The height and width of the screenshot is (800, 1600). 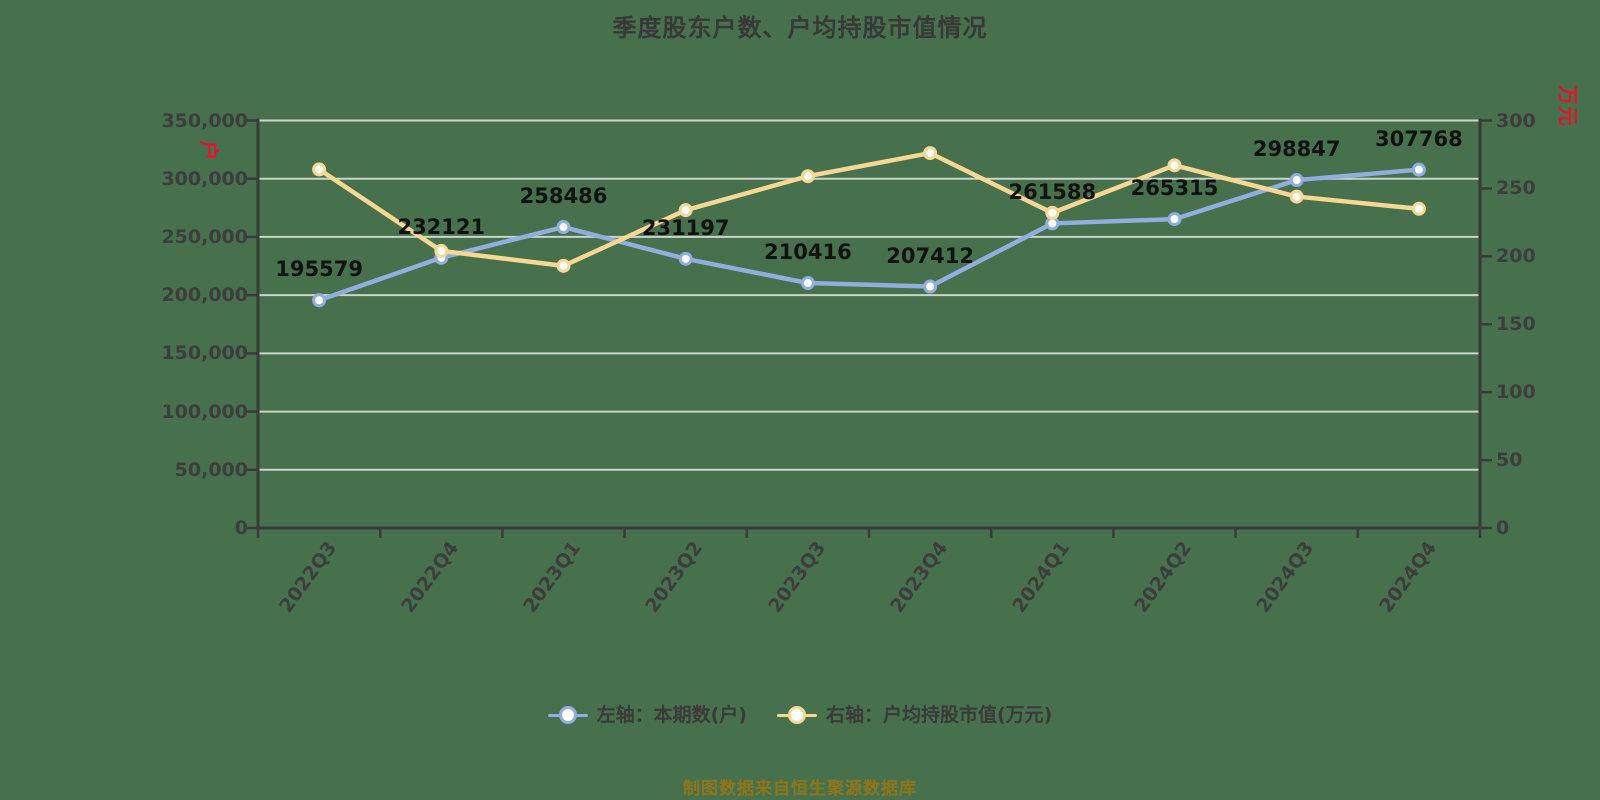 I want to click on legend-item-left-axis-series: 左轴：本期数(户), so click(x=647, y=715).